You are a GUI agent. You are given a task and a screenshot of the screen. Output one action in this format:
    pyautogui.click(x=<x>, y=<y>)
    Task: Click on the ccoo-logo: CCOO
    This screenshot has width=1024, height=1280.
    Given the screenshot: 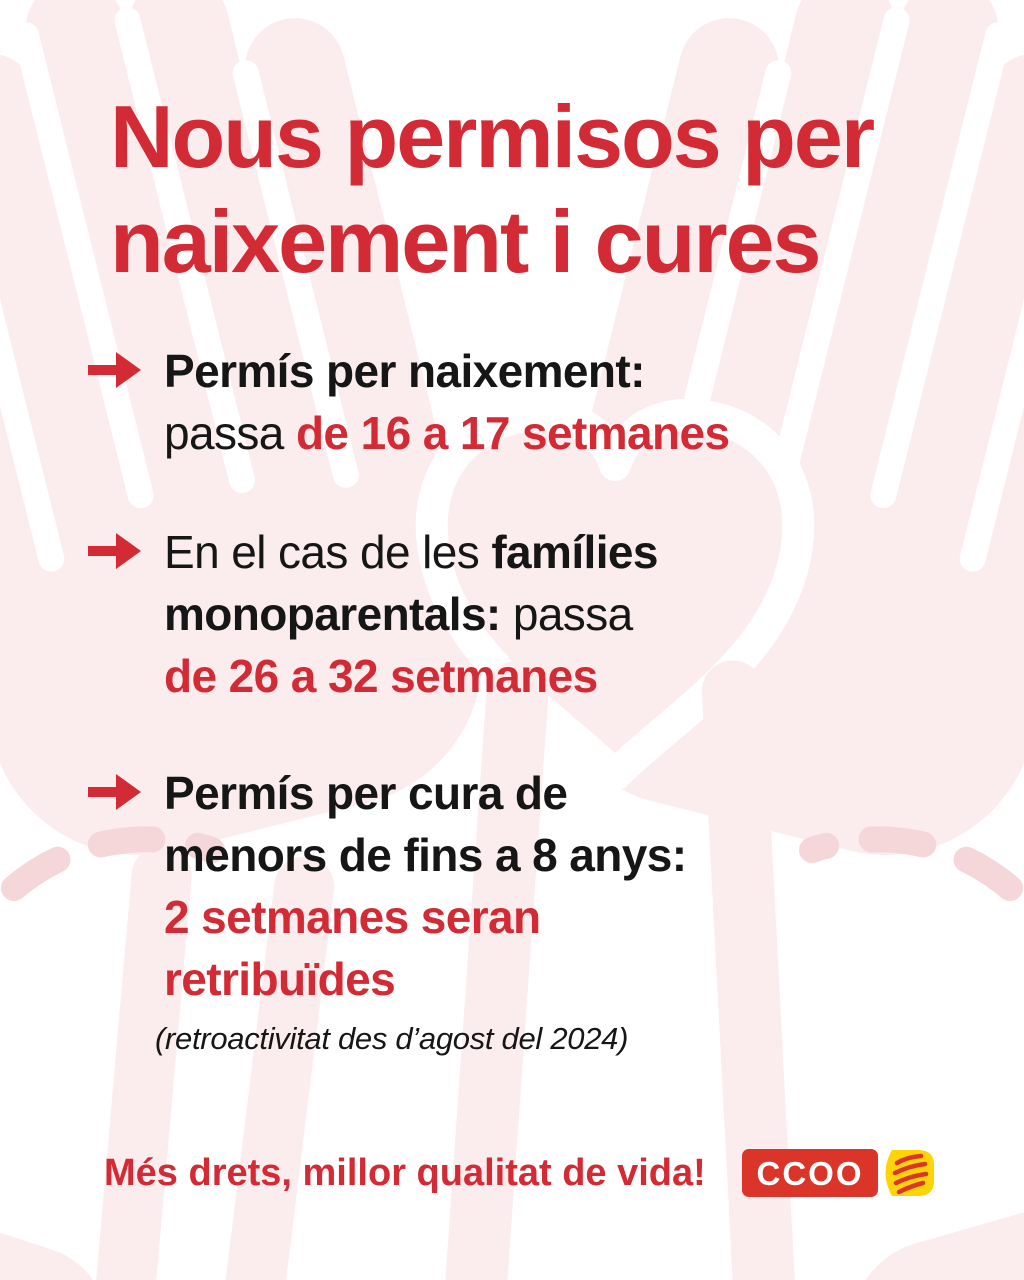 What is the action you would take?
    pyautogui.click(x=838, y=1173)
    